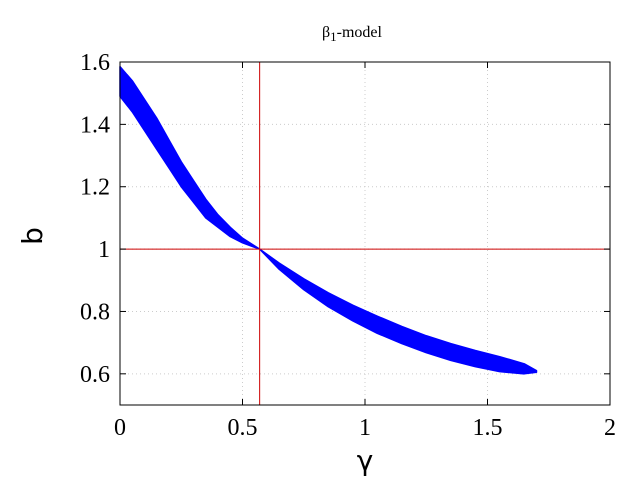 The height and width of the screenshot is (480, 640). What do you see at coordinates (360, 32) in the screenshot?
I see `chart-title-suffix: -model` at bounding box center [360, 32].